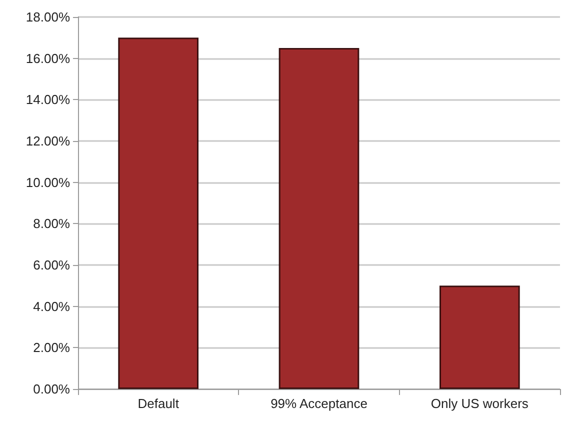 The image size is (572, 426). I want to click on x-tick-label: Default, so click(159, 403).